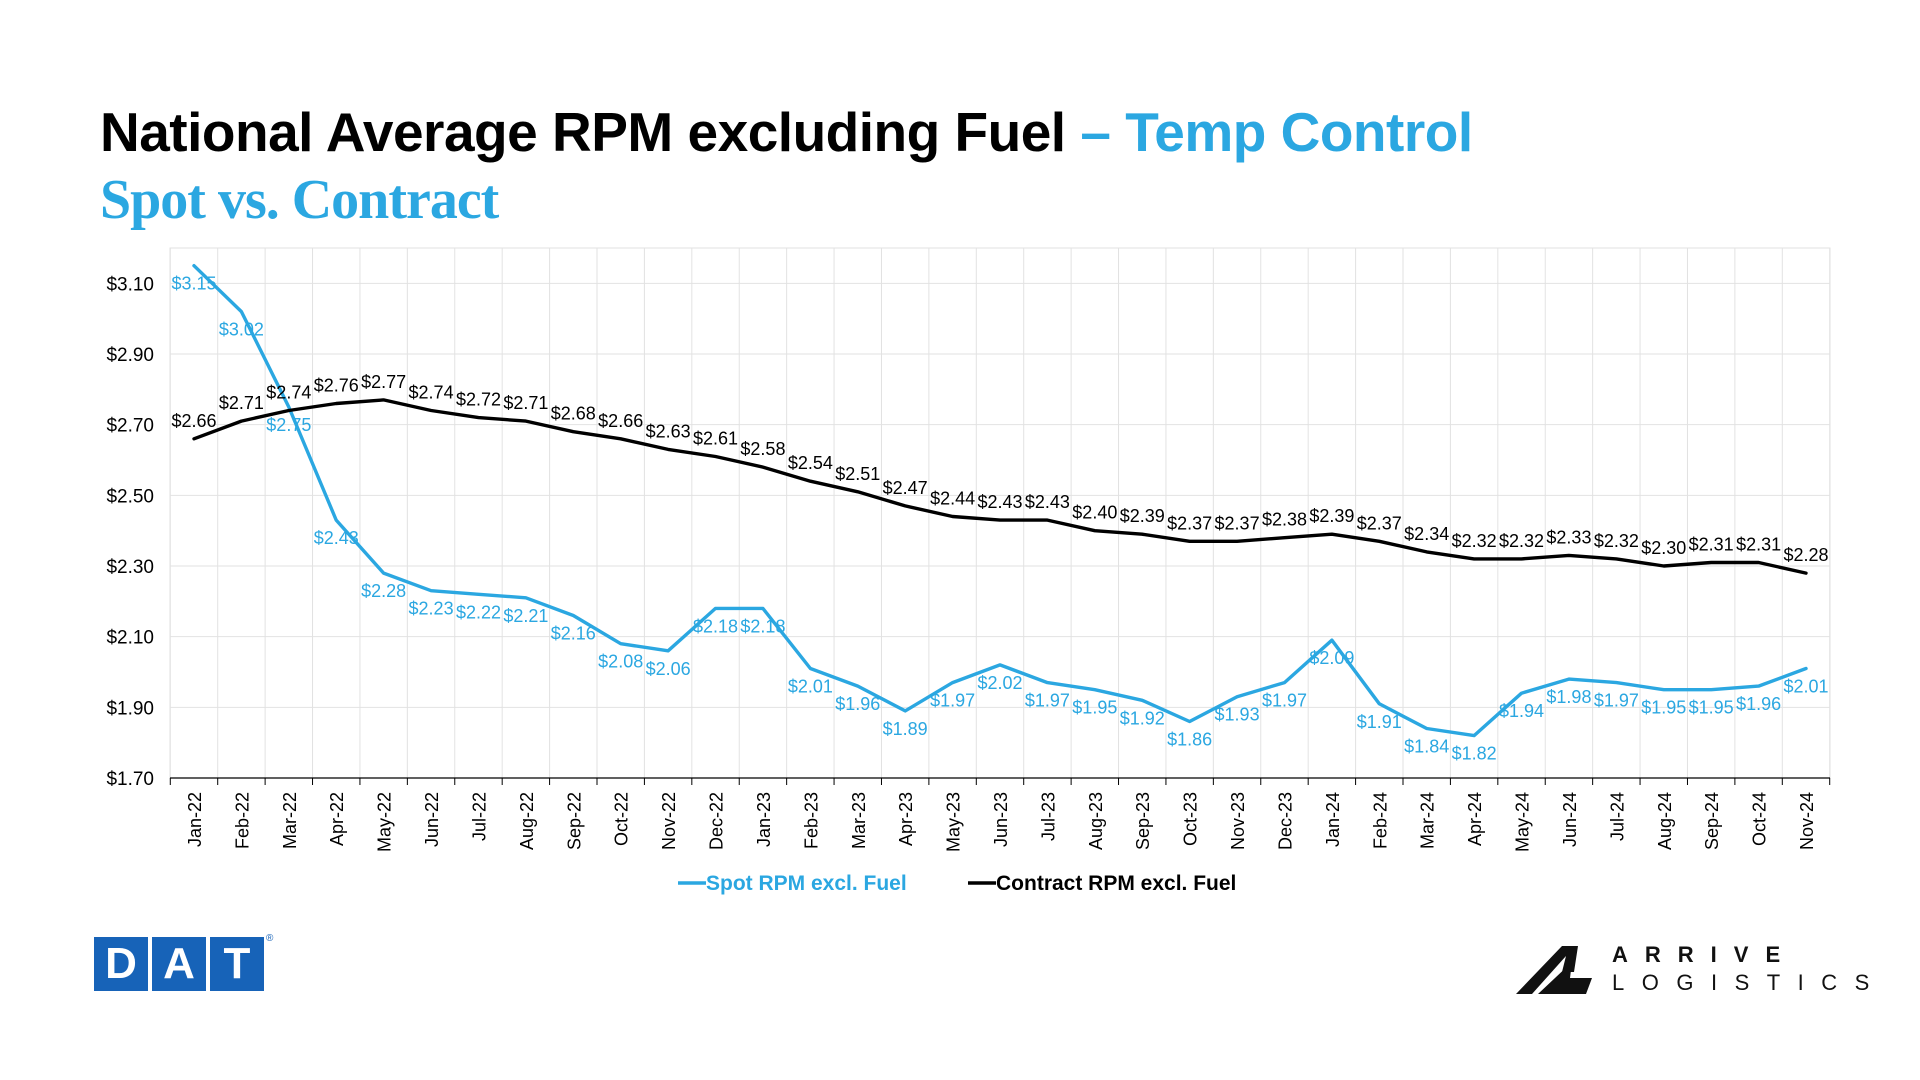 The width and height of the screenshot is (1920, 1080). I want to click on contract-data-label: $2.54, so click(810, 463).